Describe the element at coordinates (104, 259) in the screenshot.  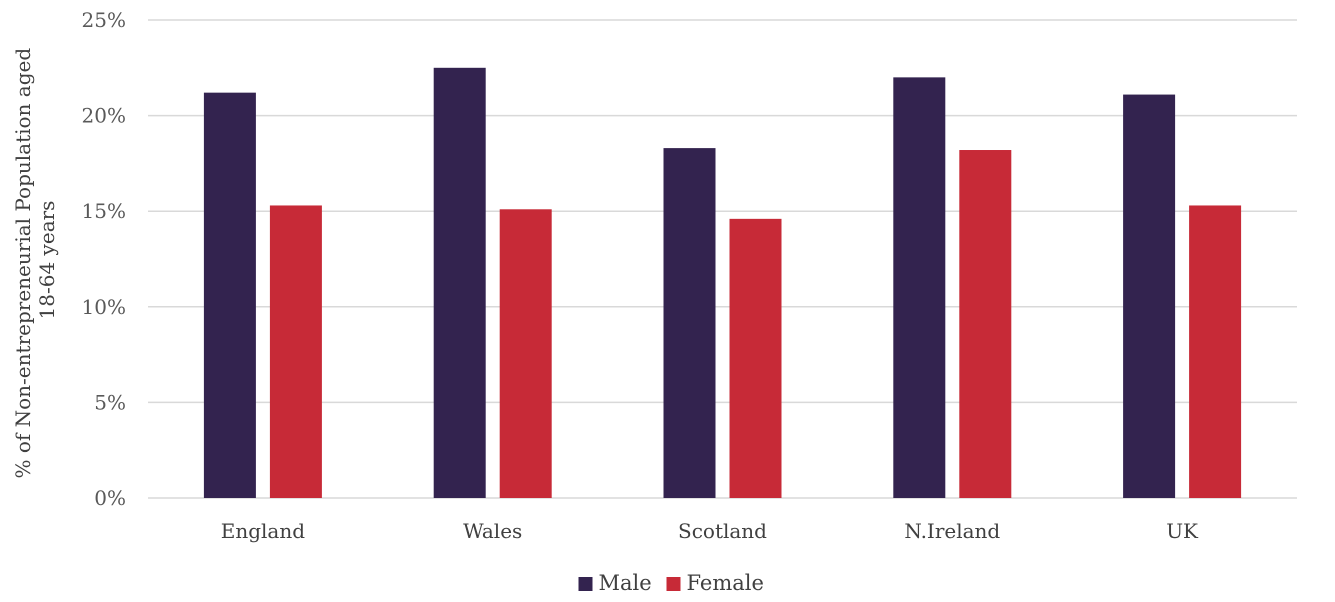
I see `y-axis-tick-labels: 0% 5% 10% 15% 20% 25%` at that location.